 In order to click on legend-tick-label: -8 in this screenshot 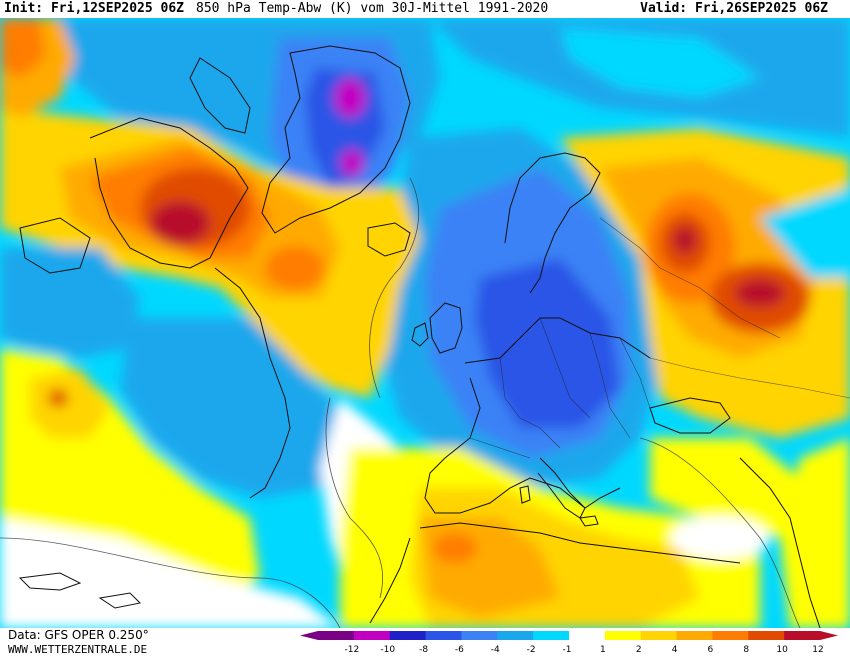, I will do `click(423, 650)`.